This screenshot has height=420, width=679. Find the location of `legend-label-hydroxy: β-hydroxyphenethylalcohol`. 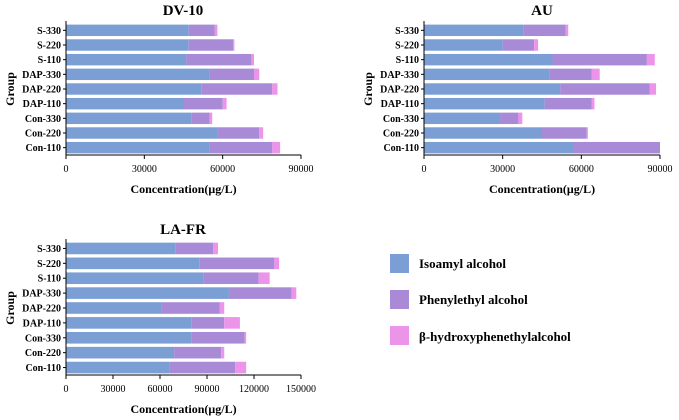

legend-label-hydroxy: β-hydroxyphenethylalcohol is located at coordinates (495, 336).